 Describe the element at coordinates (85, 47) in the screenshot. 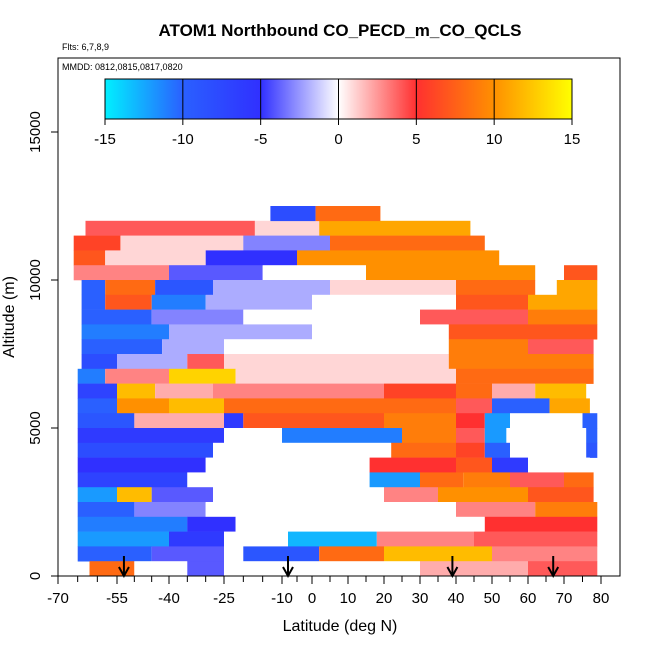

I see `flights-note: Flts: 6,7,8,9` at that location.